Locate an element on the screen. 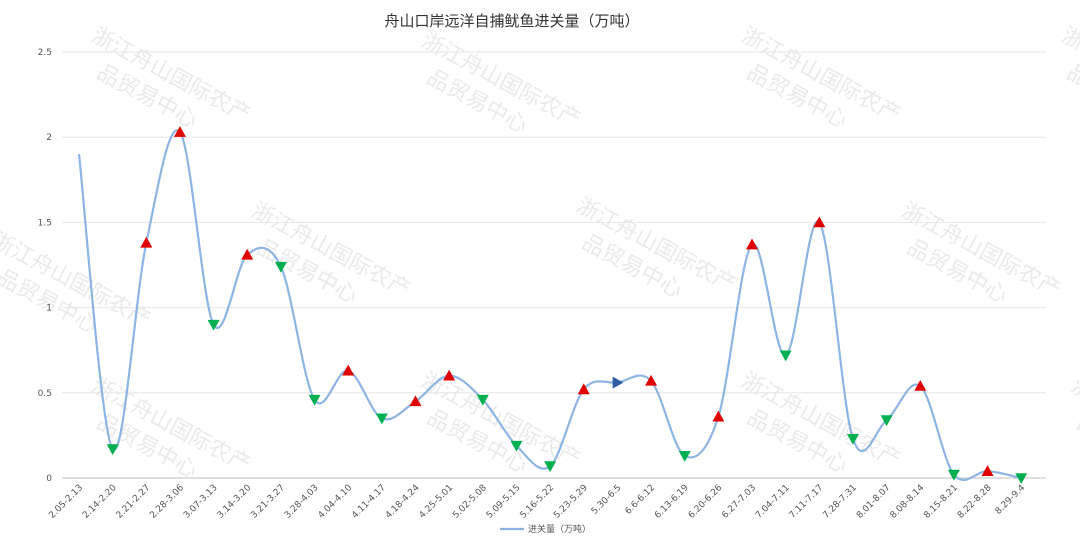 This screenshot has height=540, width=1080. x-tick-label: 2.28-3.06 is located at coordinates (167, 502).